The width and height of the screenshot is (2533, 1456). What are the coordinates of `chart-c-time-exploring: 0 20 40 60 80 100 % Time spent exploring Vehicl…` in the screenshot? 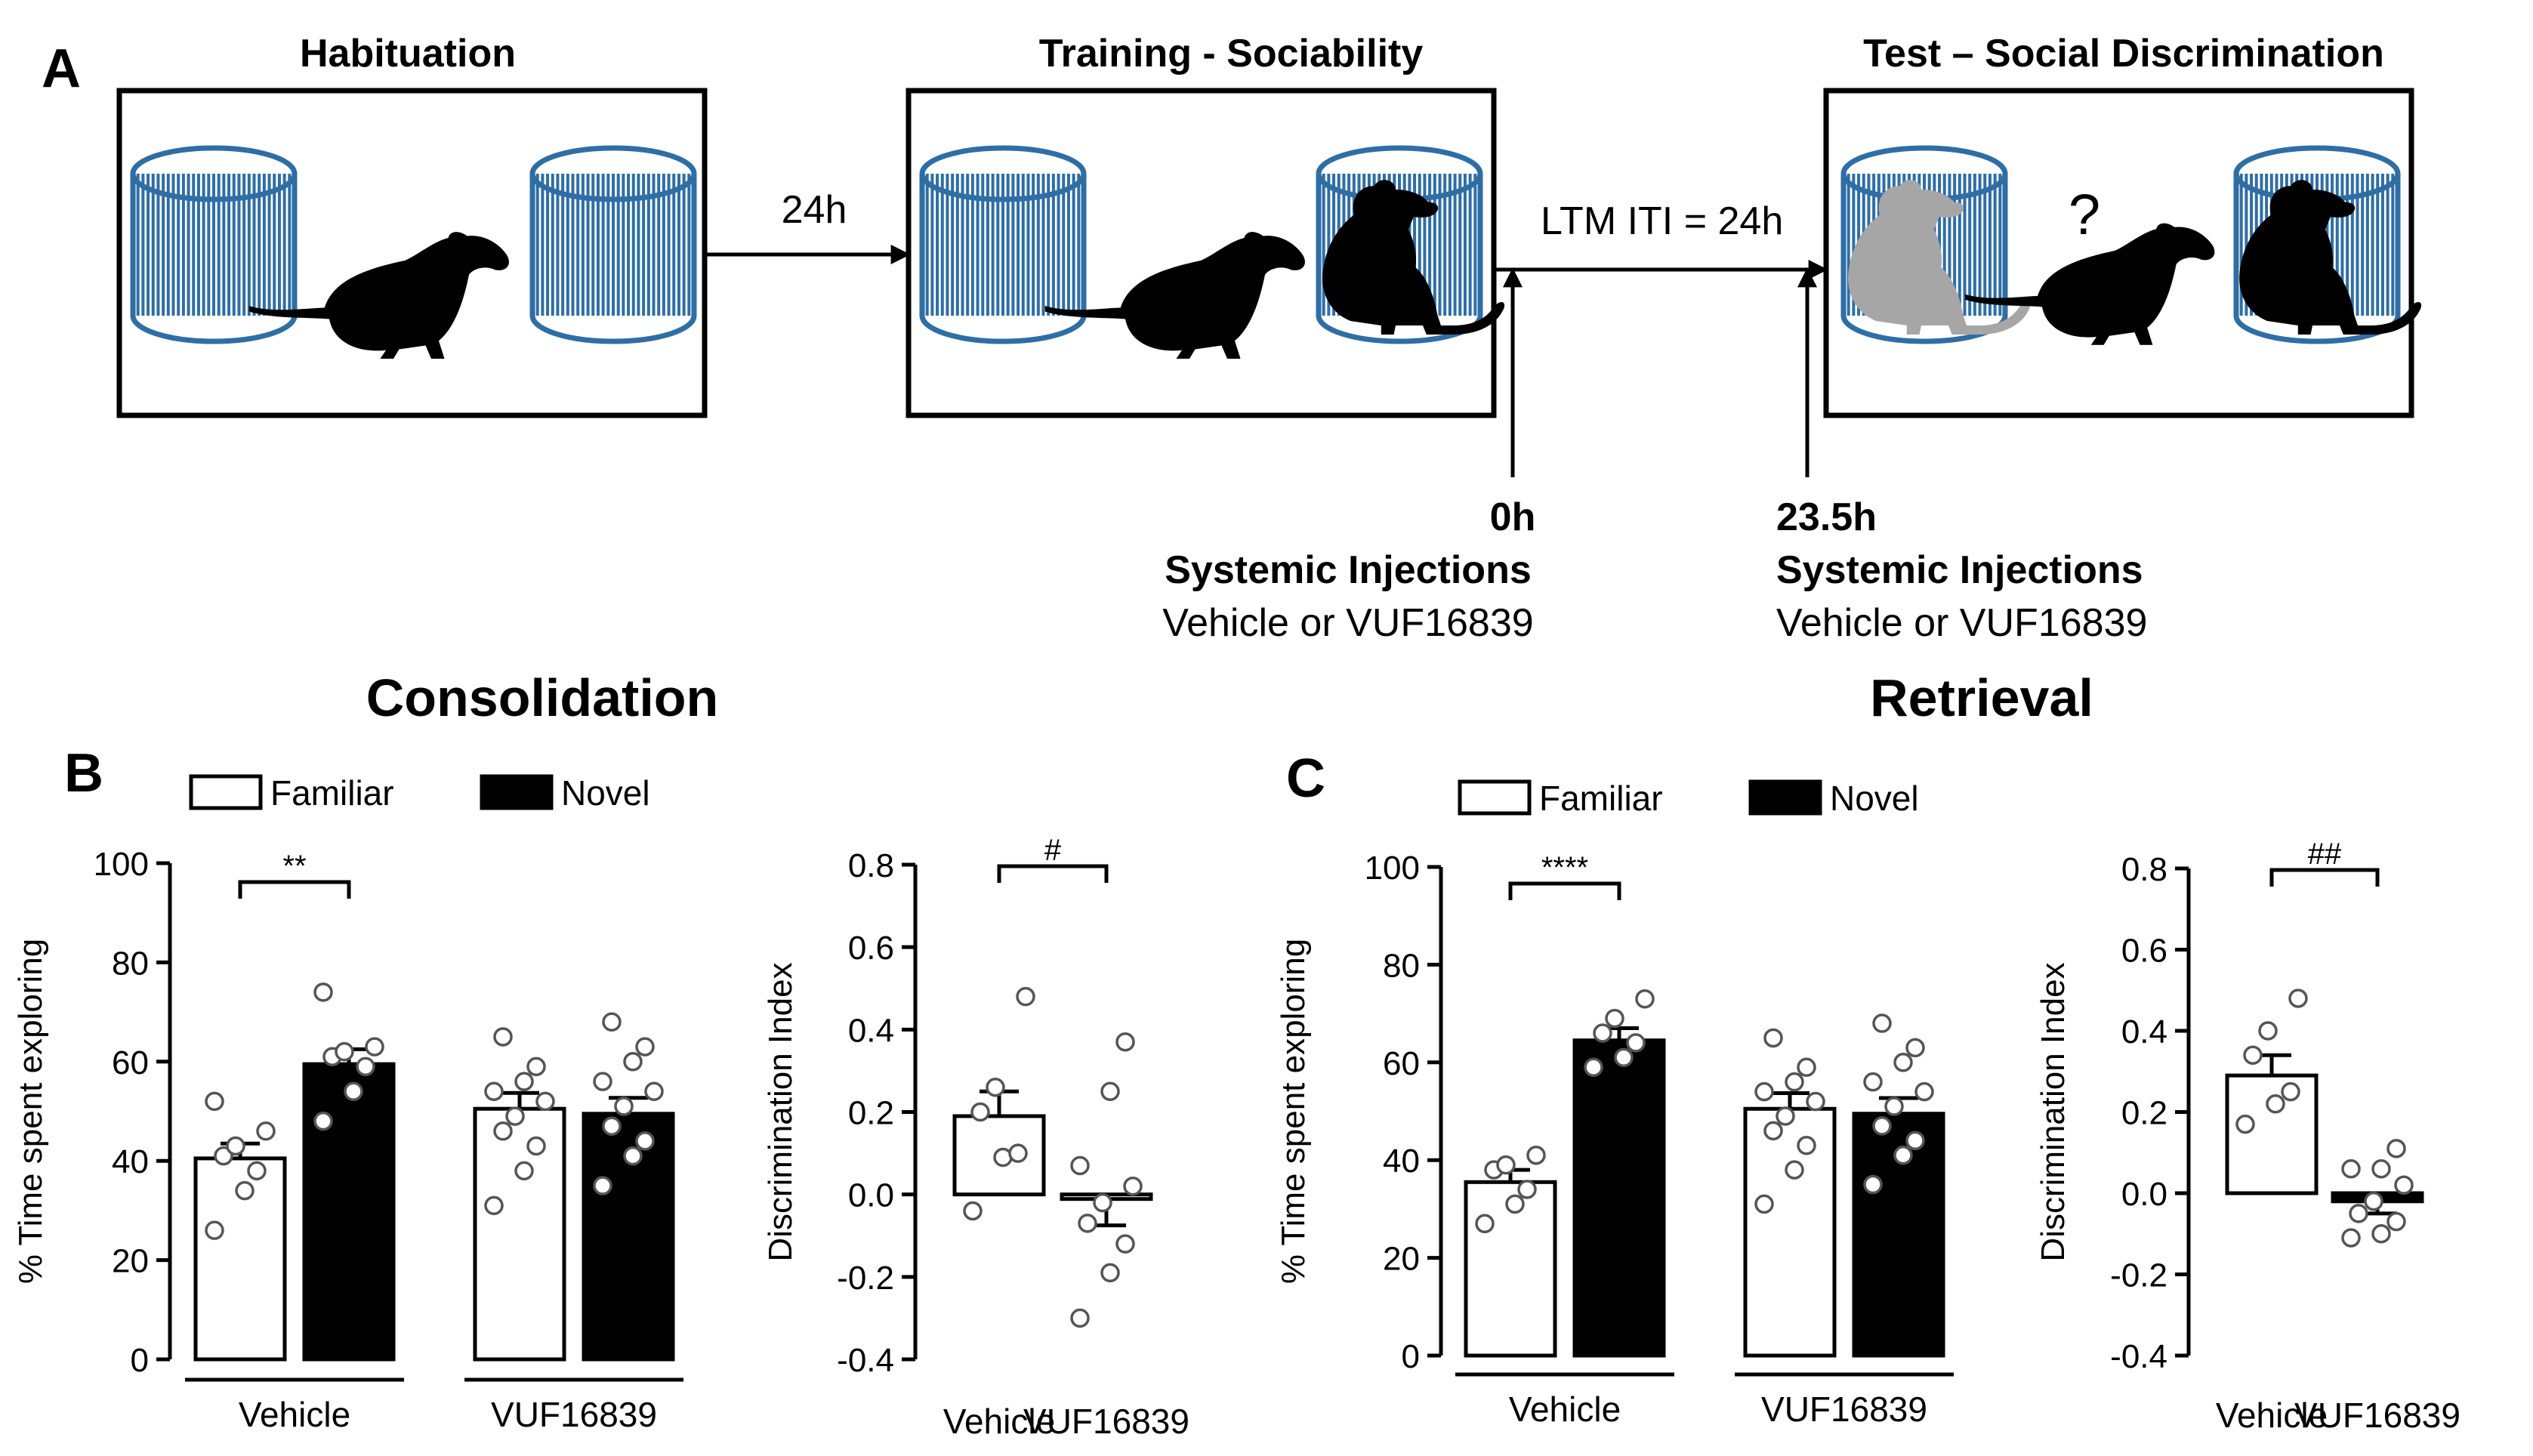 It's located at (1615, 1139).